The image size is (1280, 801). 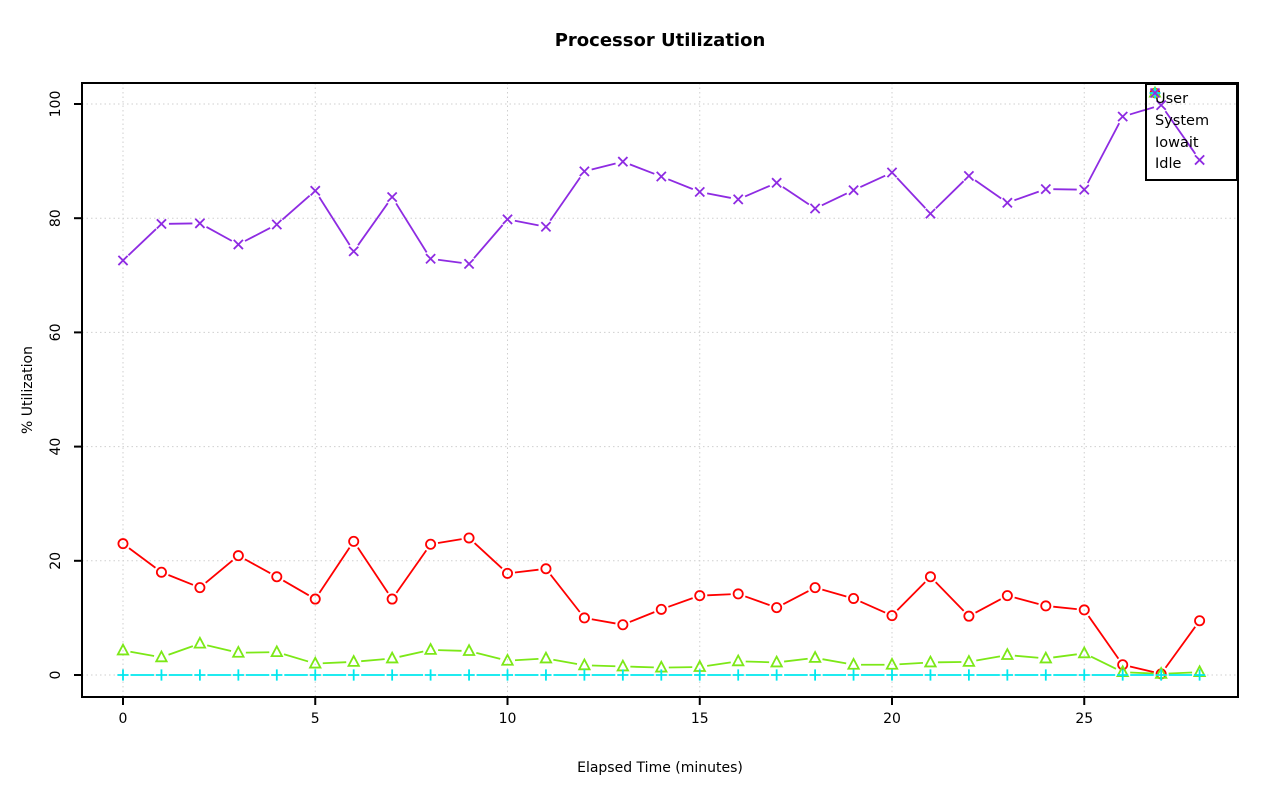 I want to click on x-axis-label: Elapsed Time (minutes), so click(x=660, y=768).